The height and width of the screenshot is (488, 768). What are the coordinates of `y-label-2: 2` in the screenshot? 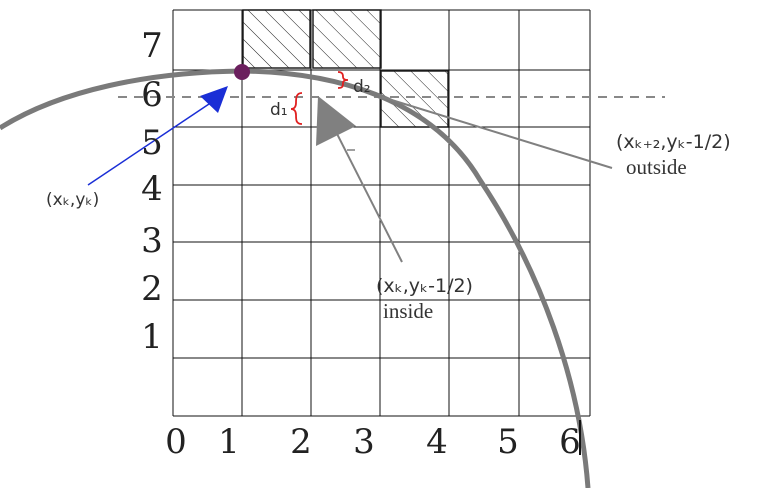 It's located at (152, 289).